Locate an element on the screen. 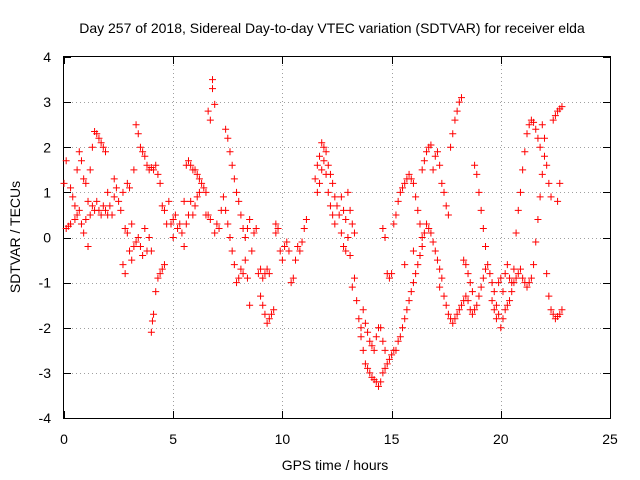 This screenshot has height=480, width=640. y-tick-label: -1 is located at coordinates (45, 283).